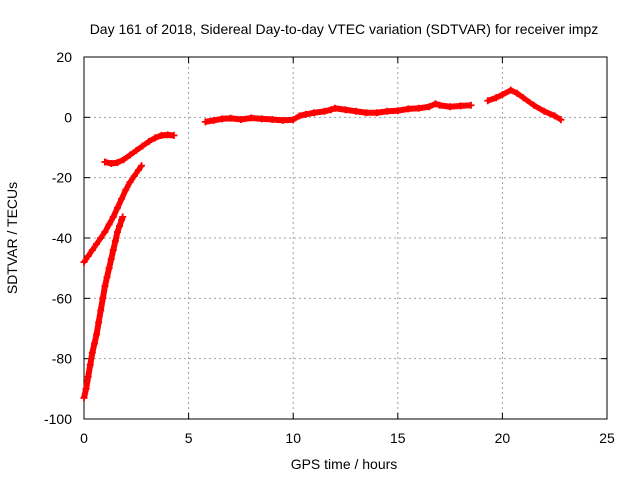 This screenshot has height=480, width=640. I want to click on x-axis-label: GPS time / hours, so click(344, 464).